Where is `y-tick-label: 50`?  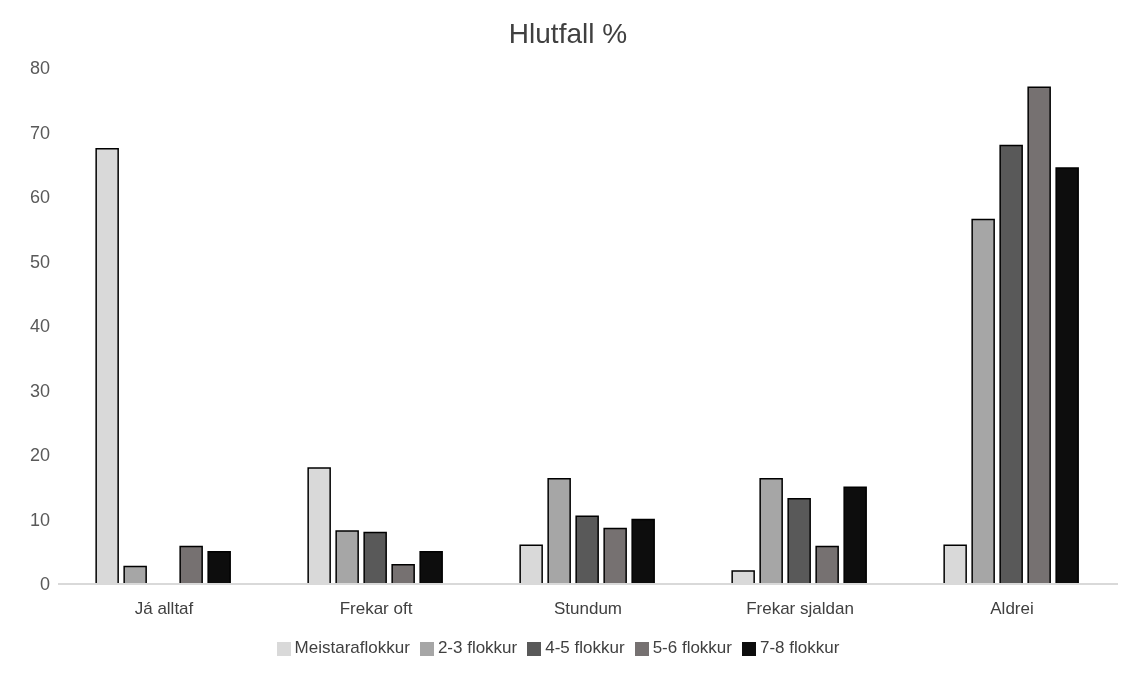
y-tick-label: 50 is located at coordinates (39, 261).